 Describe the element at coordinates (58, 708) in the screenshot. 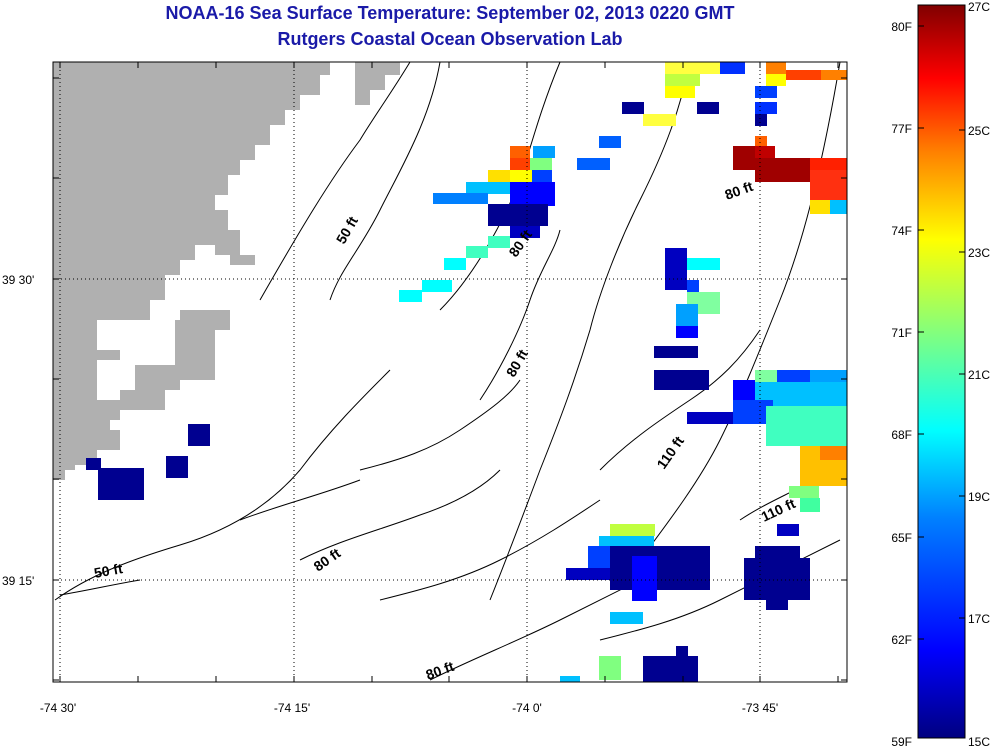

I see `x-tick-label: -74 30'` at that location.